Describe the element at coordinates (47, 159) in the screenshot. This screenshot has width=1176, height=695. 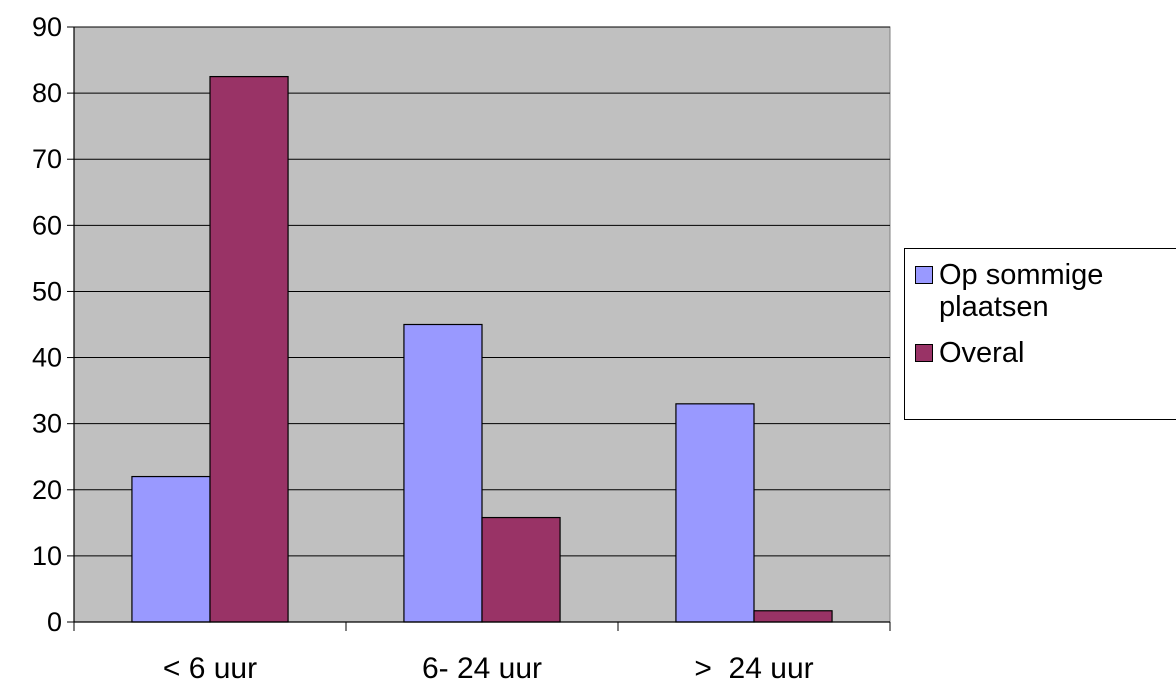
I see `y-tick-label: 70` at that location.